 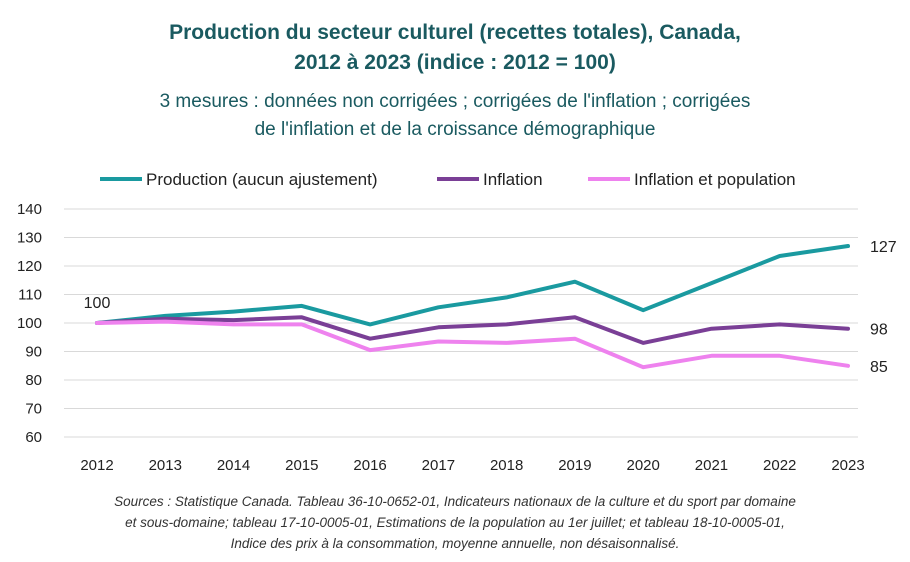 I want to click on data-label: 127, so click(x=883, y=247).